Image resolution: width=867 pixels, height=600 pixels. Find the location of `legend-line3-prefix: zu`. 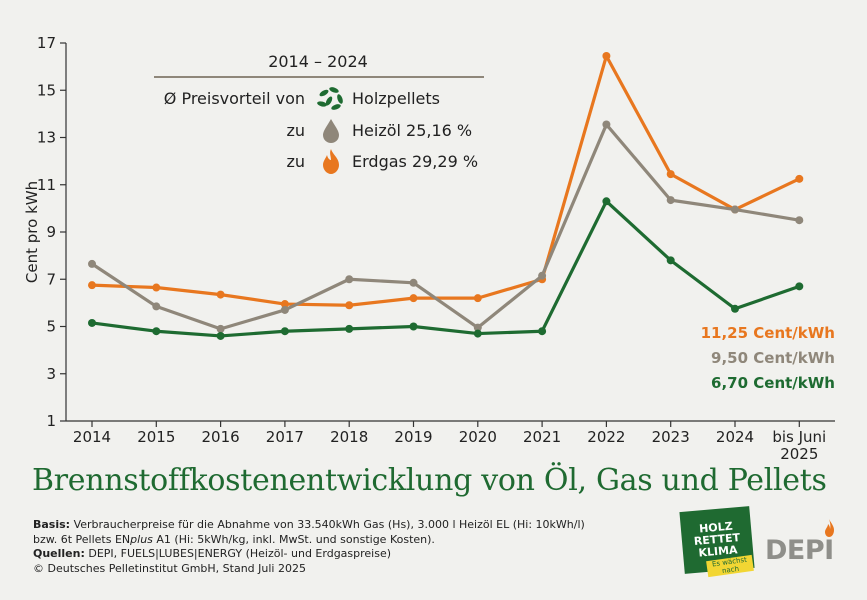

legend-line3-prefix: zu is located at coordinates (295, 161).